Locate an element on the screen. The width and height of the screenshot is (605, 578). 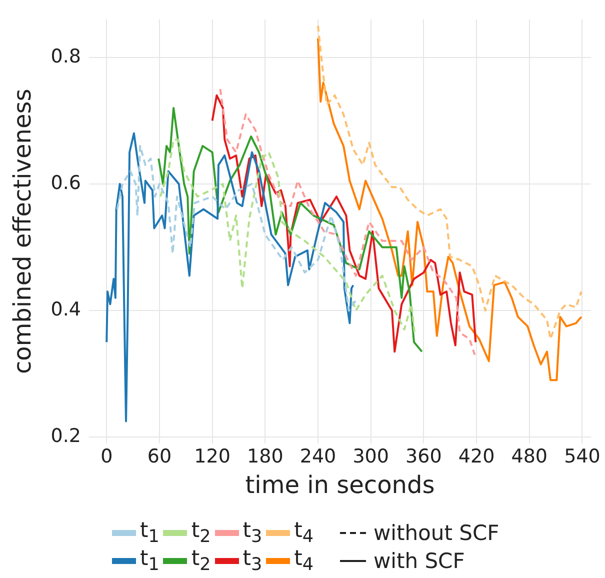
x-tick-label: 540 is located at coordinates (582, 457).